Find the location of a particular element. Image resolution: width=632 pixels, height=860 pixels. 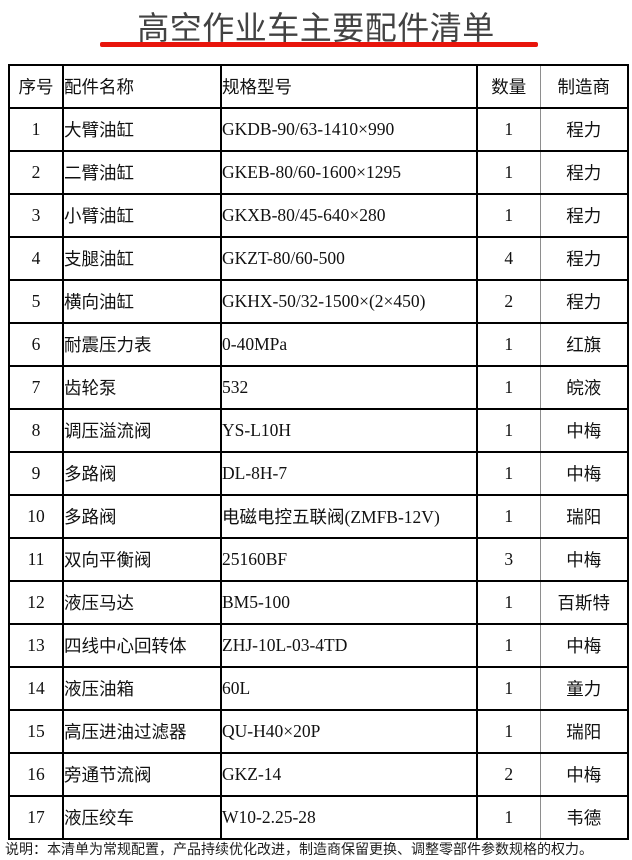

cell-no: 13 is located at coordinates (36, 645).